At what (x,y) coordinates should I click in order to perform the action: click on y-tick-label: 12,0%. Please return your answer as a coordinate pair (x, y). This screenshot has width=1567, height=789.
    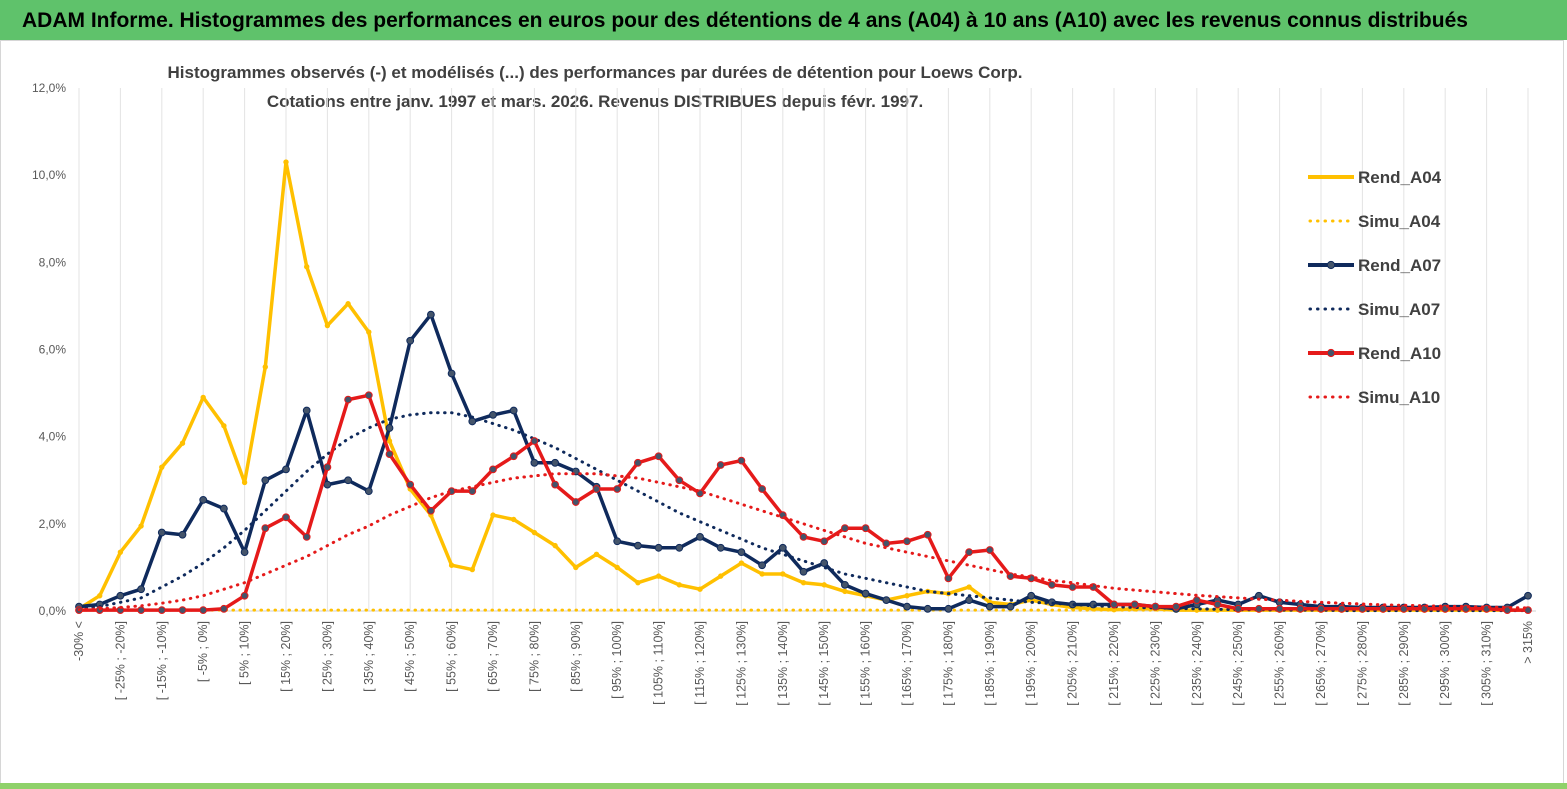
    Looking at the image, I should click on (49, 88).